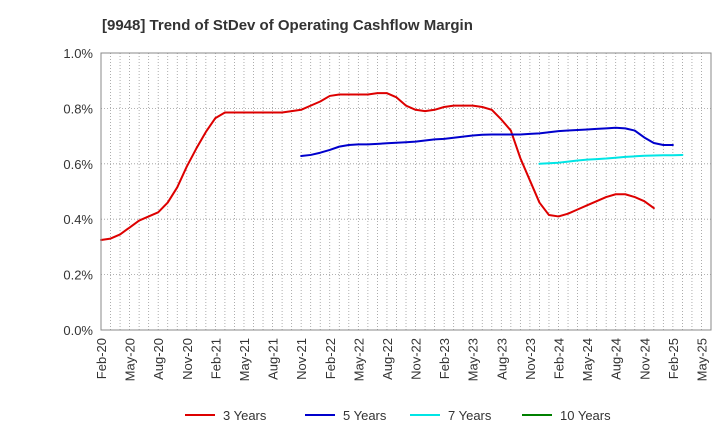 This screenshot has width=720, height=440. I want to click on legend-label: 5 Years, so click(365, 415).